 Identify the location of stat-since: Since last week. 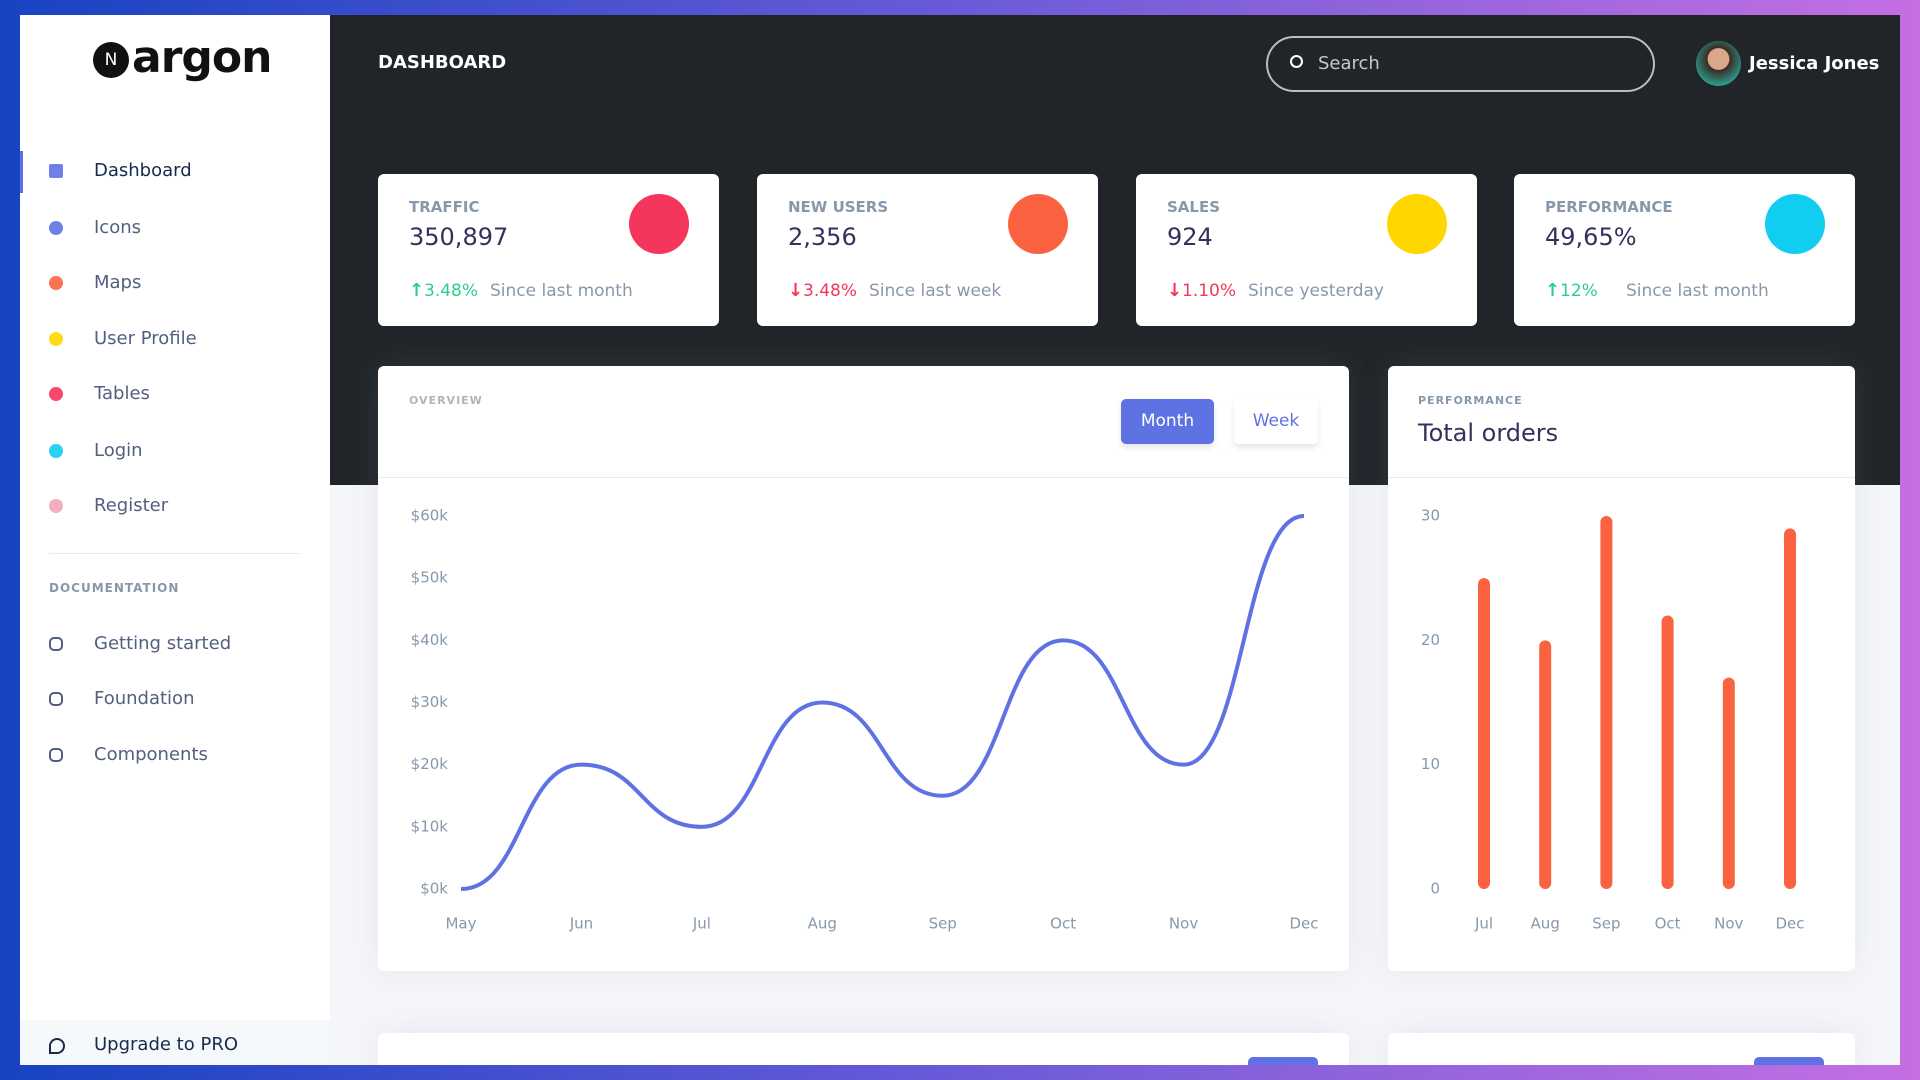
(935, 291).